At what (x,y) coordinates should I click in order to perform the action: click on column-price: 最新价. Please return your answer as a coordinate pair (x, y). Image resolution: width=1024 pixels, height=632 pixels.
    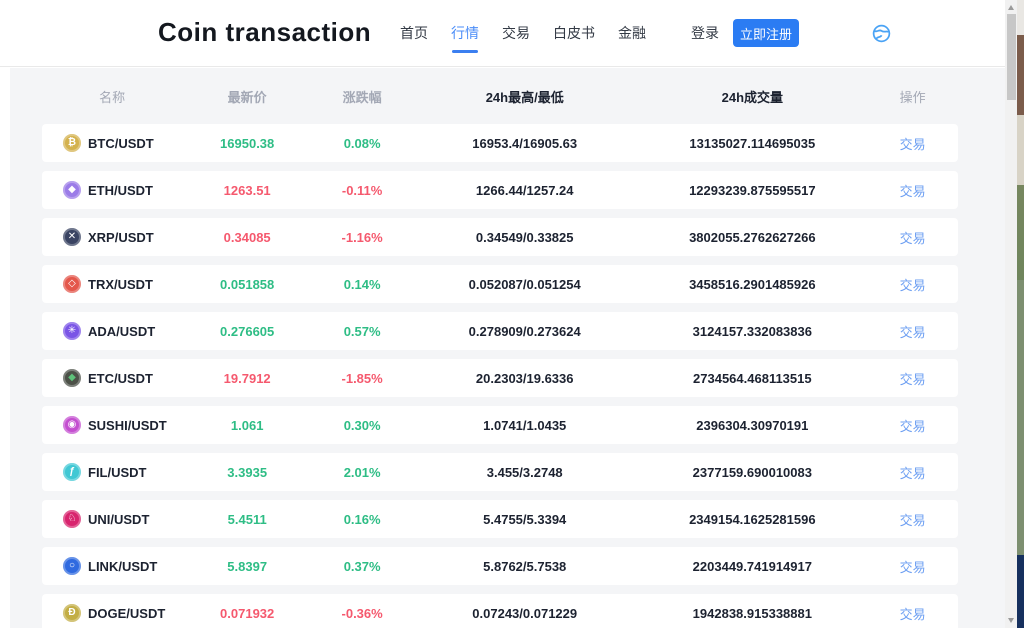
    Looking at the image, I should click on (247, 97).